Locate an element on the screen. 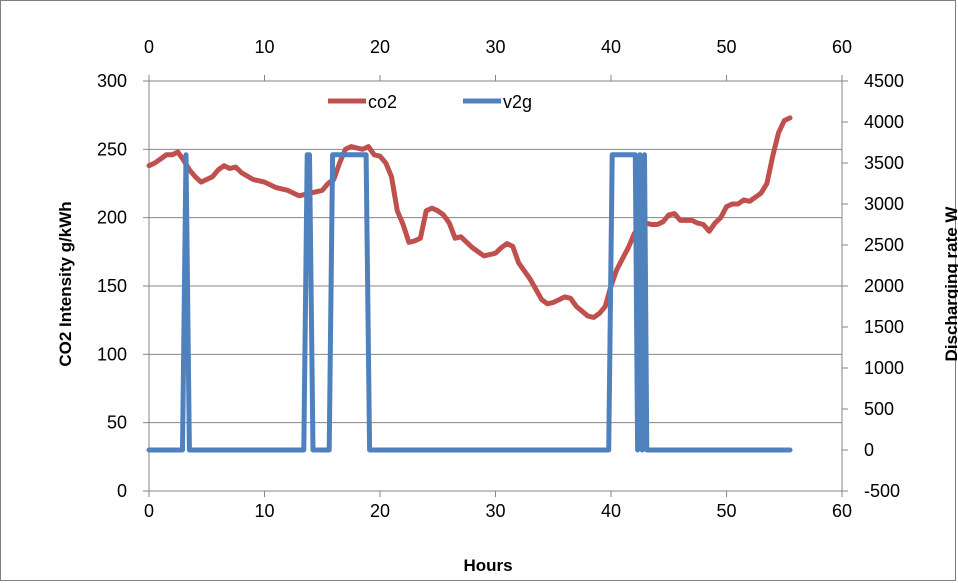 The height and width of the screenshot is (583, 958). y-right-tick-label-0: -500 is located at coordinates (882, 491).